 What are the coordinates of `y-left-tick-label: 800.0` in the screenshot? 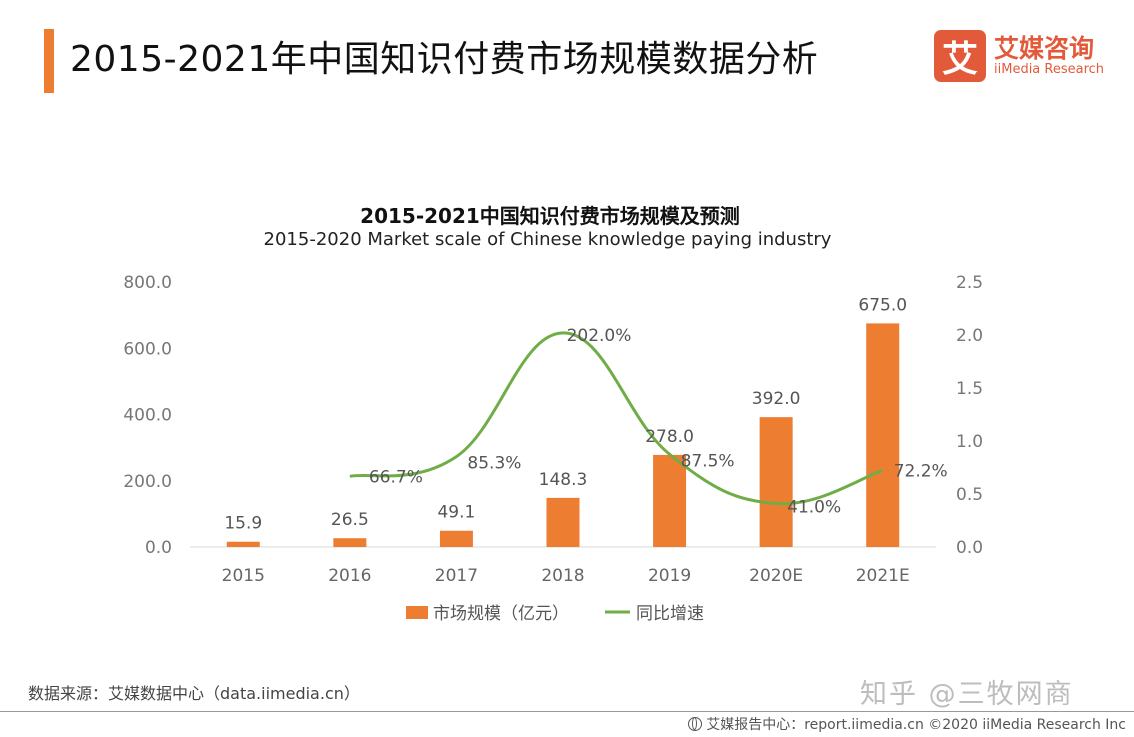 It's located at (147, 283).